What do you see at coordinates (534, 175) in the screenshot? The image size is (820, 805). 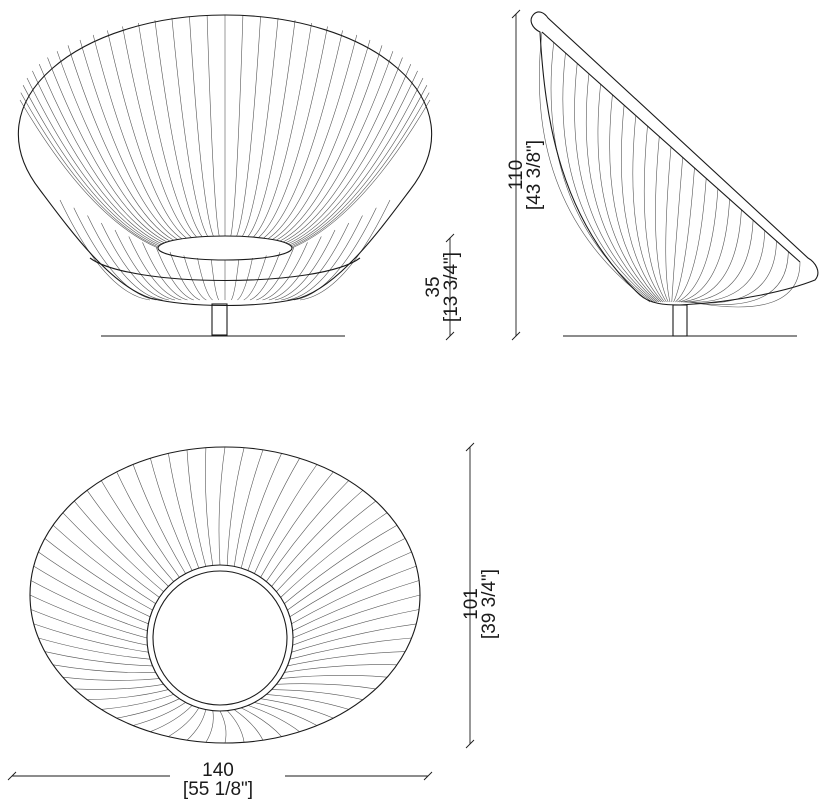 I see `overall-height-imperial: [43 3/8"]` at bounding box center [534, 175].